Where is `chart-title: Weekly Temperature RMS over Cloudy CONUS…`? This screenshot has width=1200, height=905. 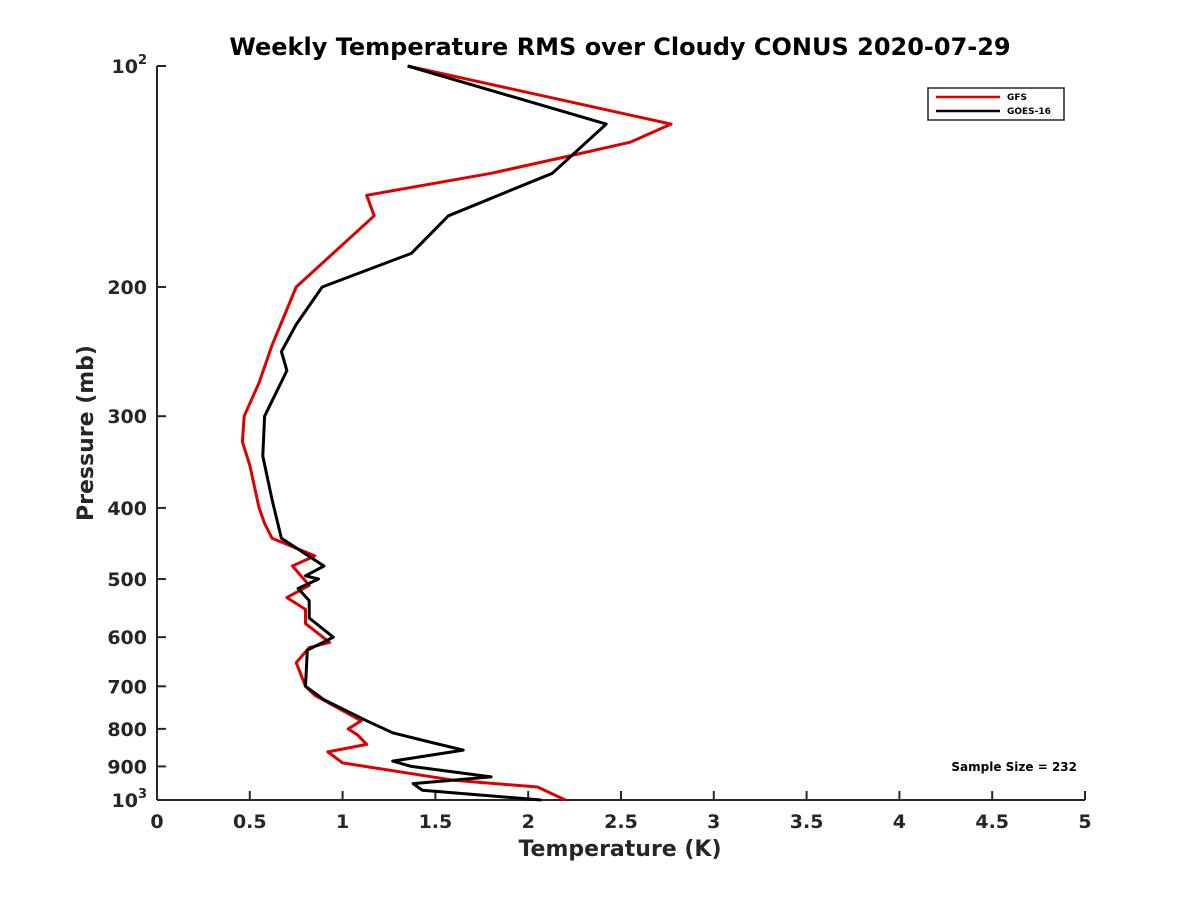 chart-title: Weekly Temperature RMS over Cloudy CONUS… is located at coordinates (619, 47).